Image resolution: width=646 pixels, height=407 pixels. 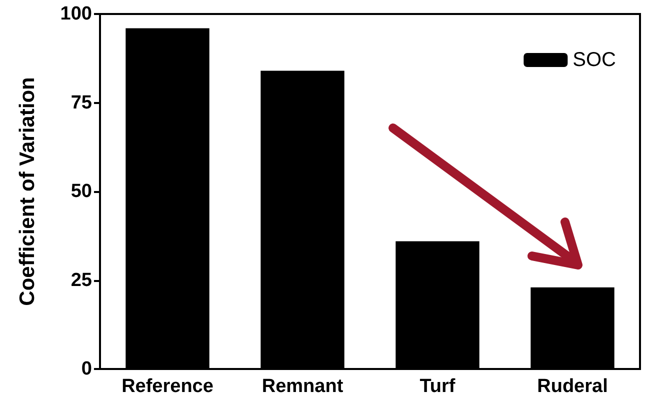 I want to click on x-tick-label: Turf, so click(x=438, y=386).